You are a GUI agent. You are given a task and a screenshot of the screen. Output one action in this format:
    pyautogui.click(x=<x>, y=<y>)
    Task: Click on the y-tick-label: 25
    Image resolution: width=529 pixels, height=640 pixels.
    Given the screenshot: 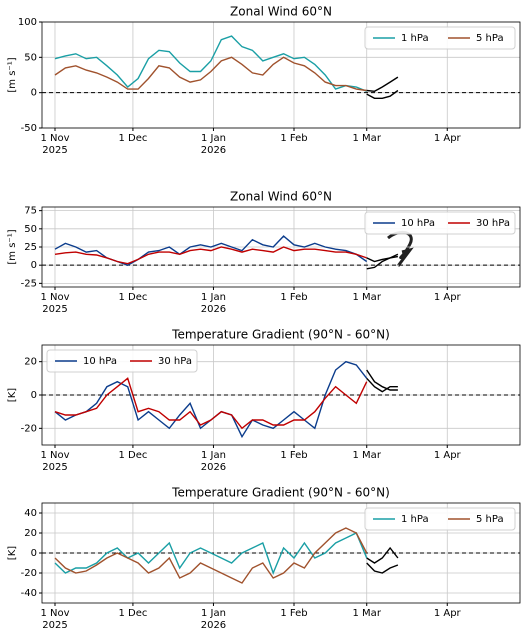 What is the action you would take?
    pyautogui.click(x=30, y=247)
    